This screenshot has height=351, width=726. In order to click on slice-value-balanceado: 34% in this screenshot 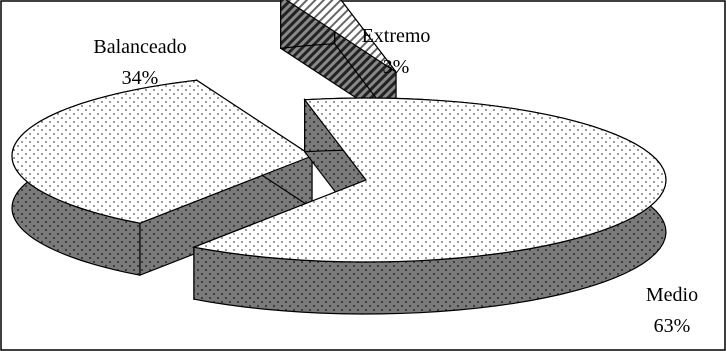, I will do `click(140, 78)`.